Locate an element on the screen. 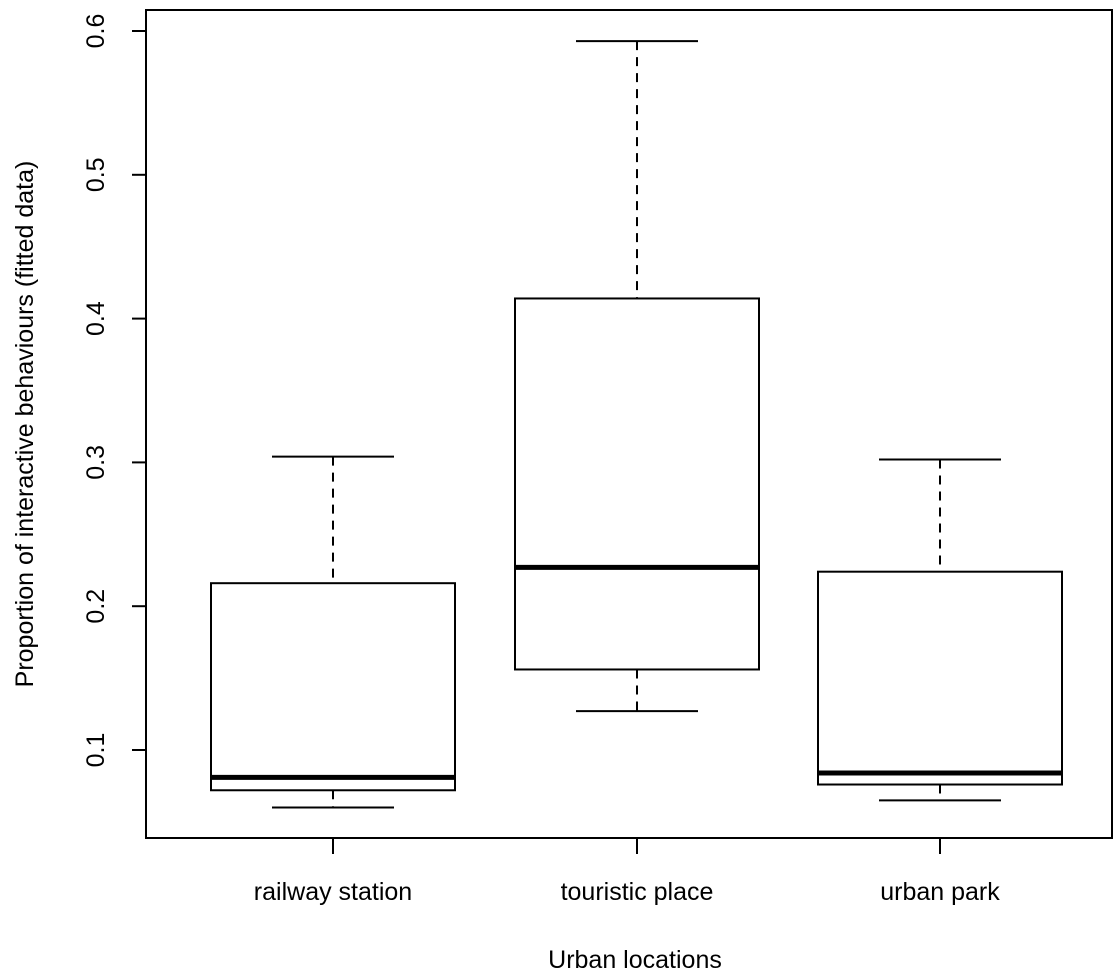 This screenshot has width=1117, height=976. y-tick-label: 0.2 is located at coordinates (96, 606).